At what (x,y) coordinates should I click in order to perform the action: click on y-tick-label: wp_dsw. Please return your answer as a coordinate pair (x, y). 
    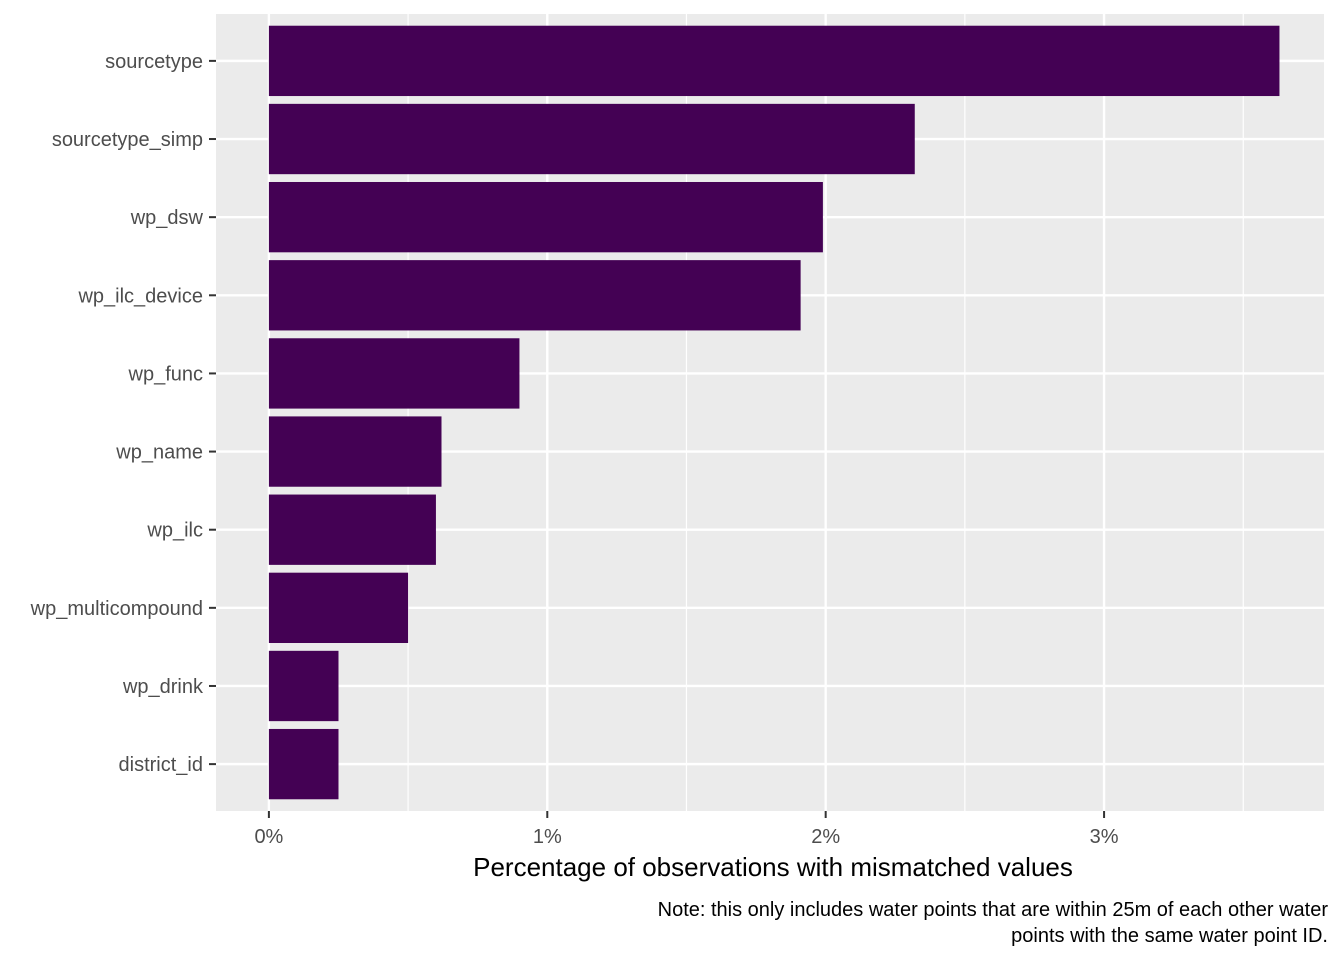
    Looking at the image, I should click on (167, 218).